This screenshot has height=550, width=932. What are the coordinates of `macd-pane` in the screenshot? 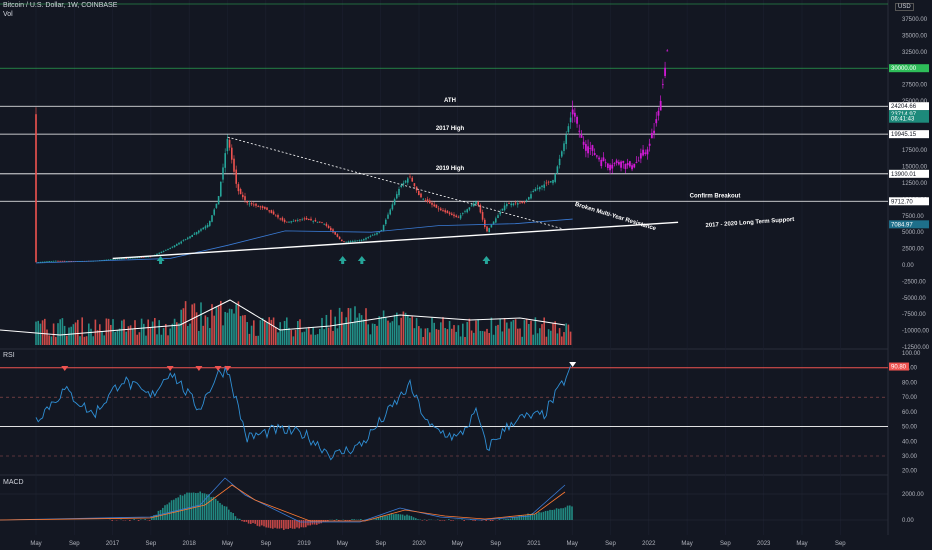 It's located at (444, 503).